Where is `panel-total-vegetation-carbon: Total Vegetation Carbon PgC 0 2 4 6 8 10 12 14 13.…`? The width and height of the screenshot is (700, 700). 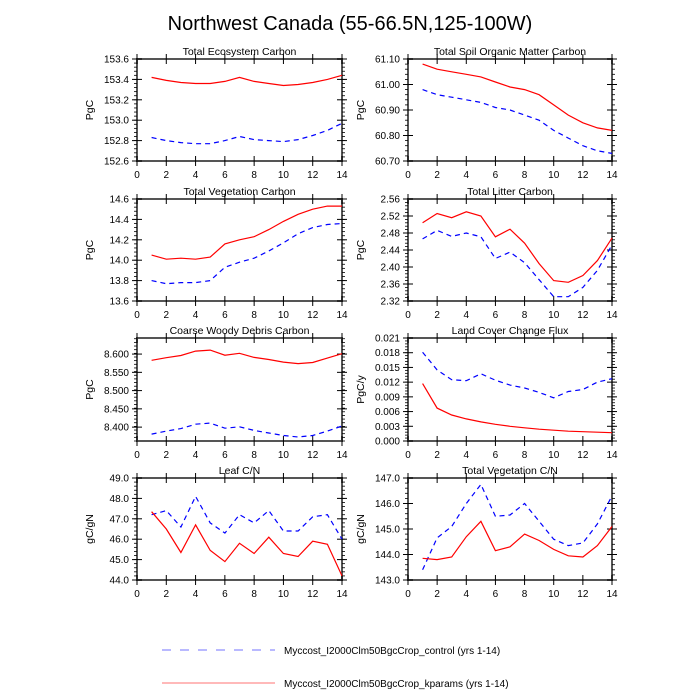 panel-total-vegetation-carbon: Total Vegetation Carbon PgC 0 2 4 6 8 10 12 14 13.… is located at coordinates (216, 253).